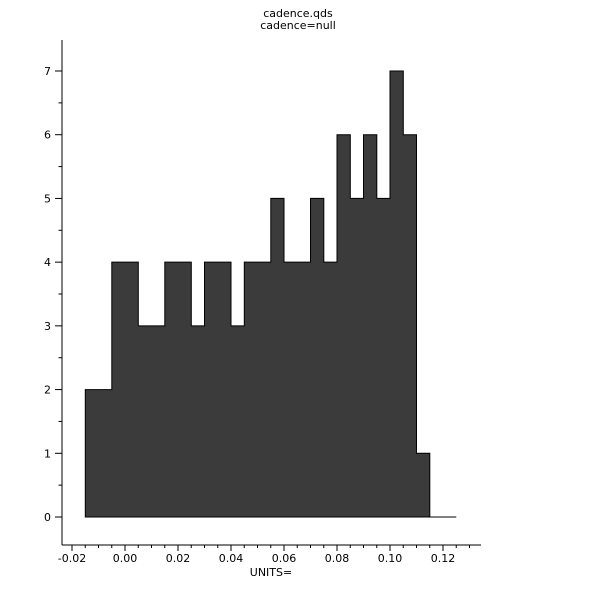  What do you see at coordinates (125, 558) in the screenshot?
I see `x-tick-label: 0.00` at bounding box center [125, 558].